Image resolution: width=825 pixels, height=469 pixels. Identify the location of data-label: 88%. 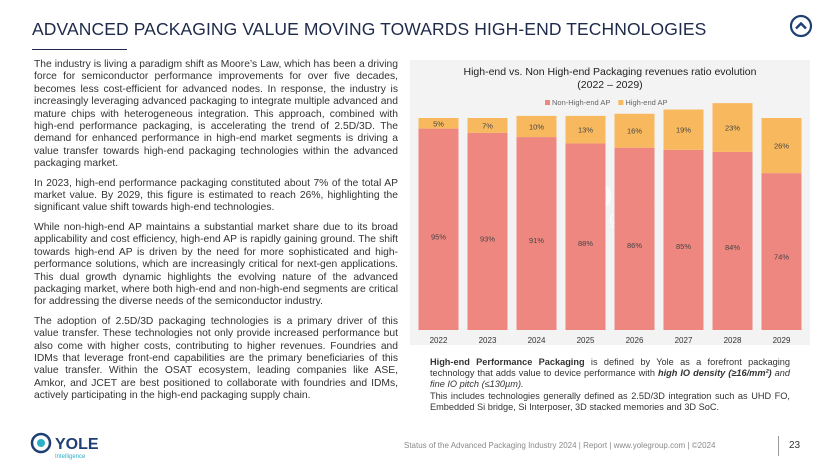
(585, 243).